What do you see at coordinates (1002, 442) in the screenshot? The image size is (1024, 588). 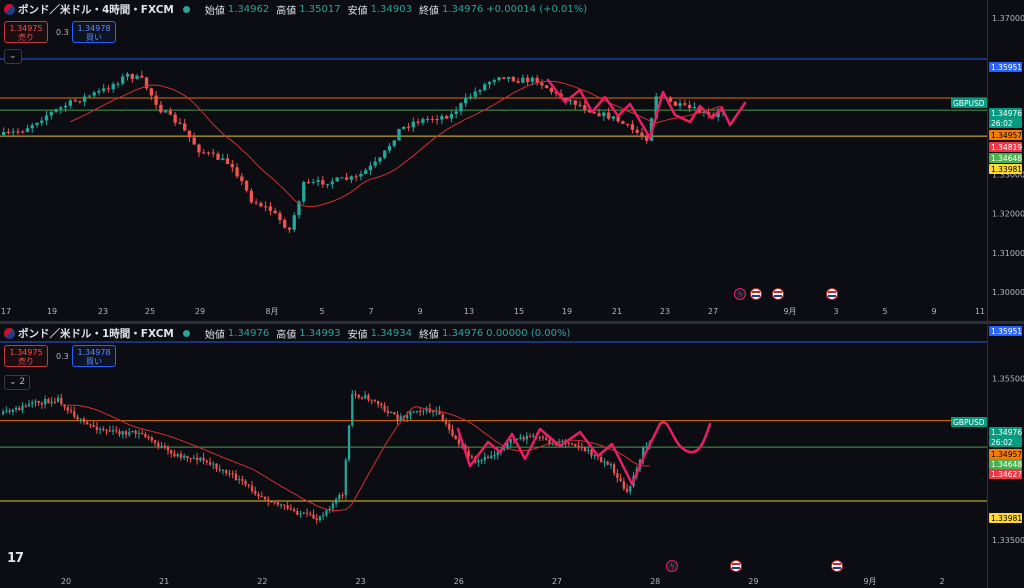 I see `price-badge-label: 26:02` at bounding box center [1002, 442].